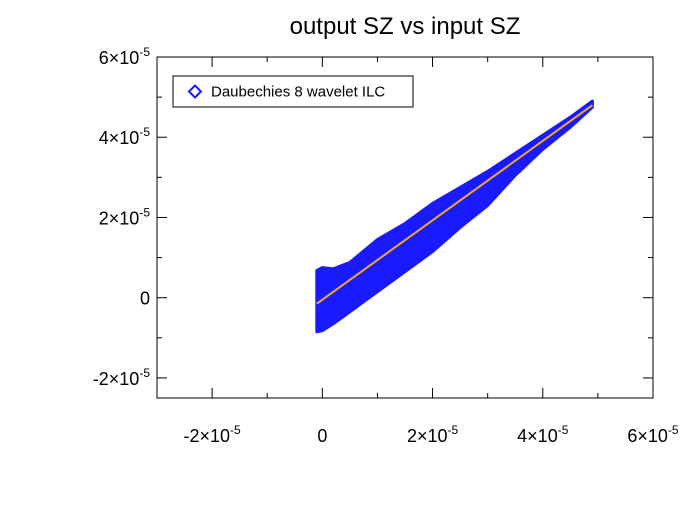 This screenshot has height=505, width=700. I want to click on x-tick-label: 6×10⁻⁵, so click(653, 434).